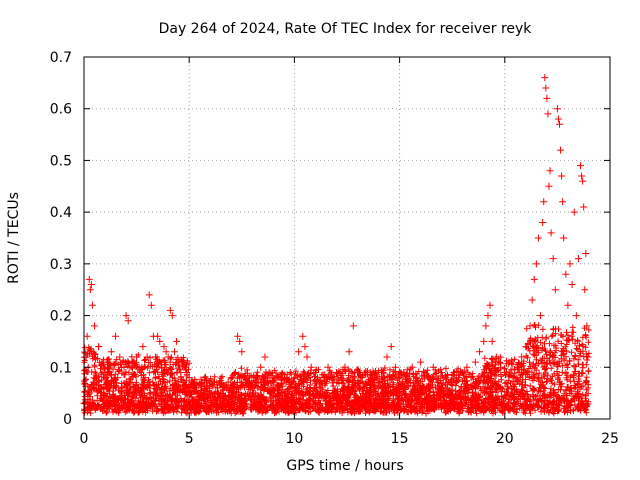  What do you see at coordinates (61, 317) in the screenshot?
I see `y-tick-label: 0.2` at bounding box center [61, 317].